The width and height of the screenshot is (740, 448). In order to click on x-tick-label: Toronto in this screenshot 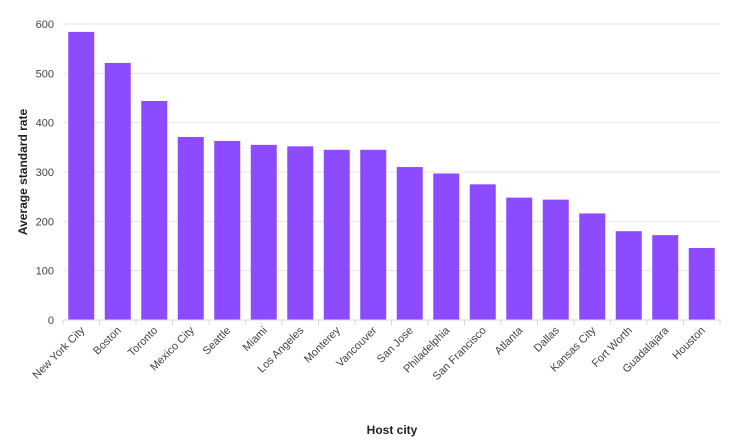, I will do `click(143, 342)`.